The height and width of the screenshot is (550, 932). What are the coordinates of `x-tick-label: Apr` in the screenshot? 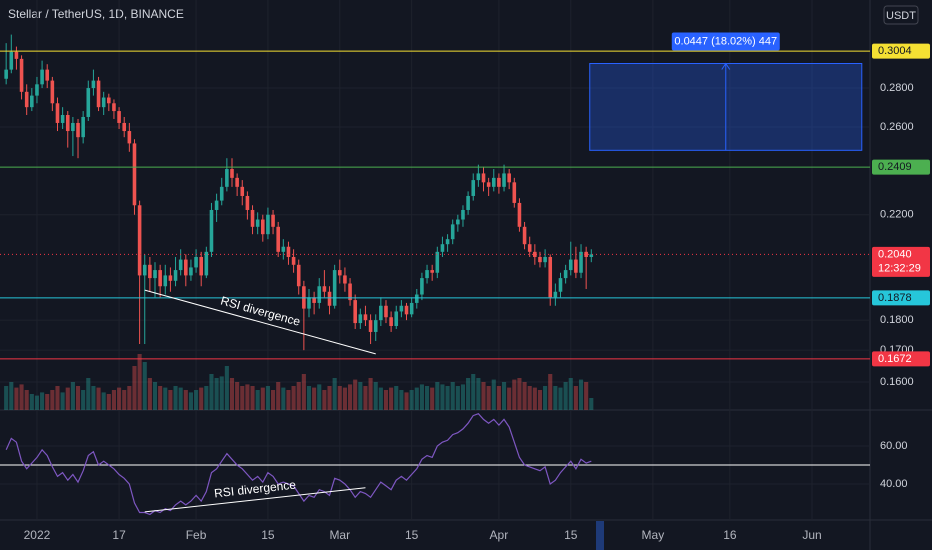 It's located at (499, 535).